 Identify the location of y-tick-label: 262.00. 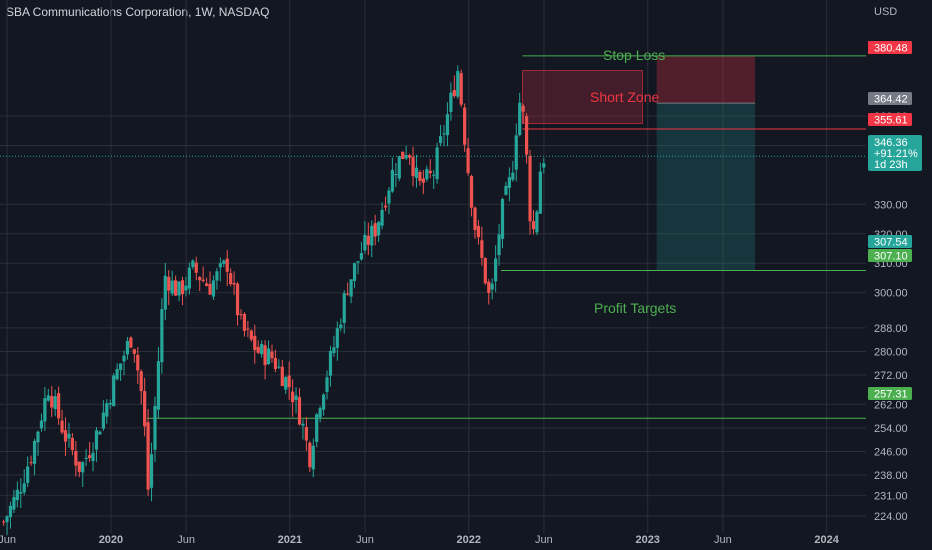
(891, 405).